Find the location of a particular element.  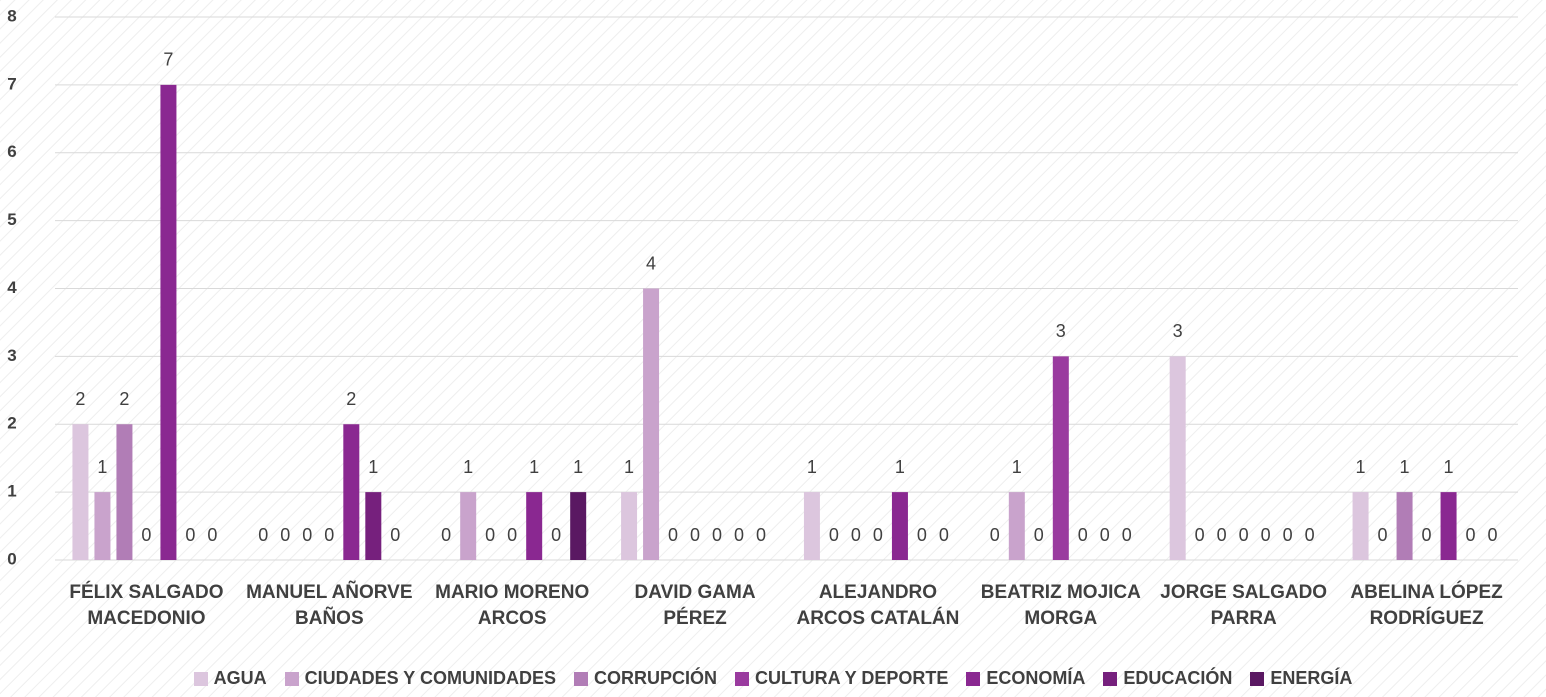

legend-label: CIUDADES Y COMUNIDADES is located at coordinates (430, 678).